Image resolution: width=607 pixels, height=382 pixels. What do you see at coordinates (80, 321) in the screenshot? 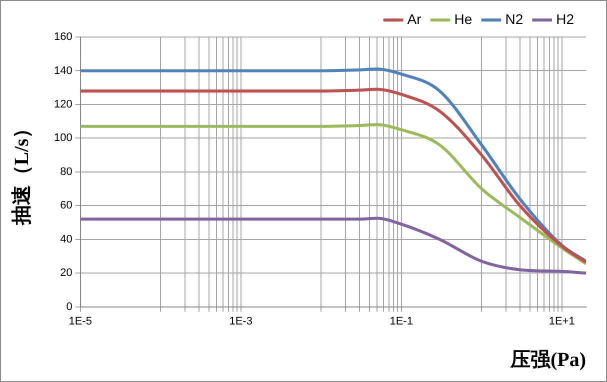
I see `x-tick-label: 1E-5` at bounding box center [80, 321].